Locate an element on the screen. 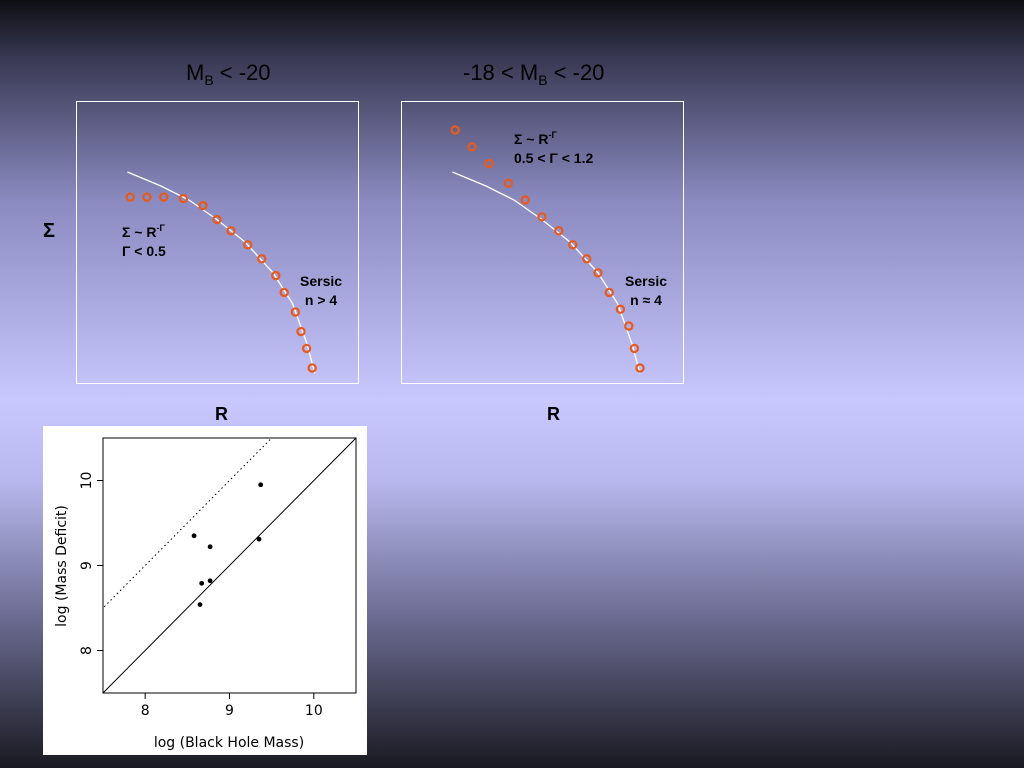  sersic-curve-left is located at coordinates (221, 272).